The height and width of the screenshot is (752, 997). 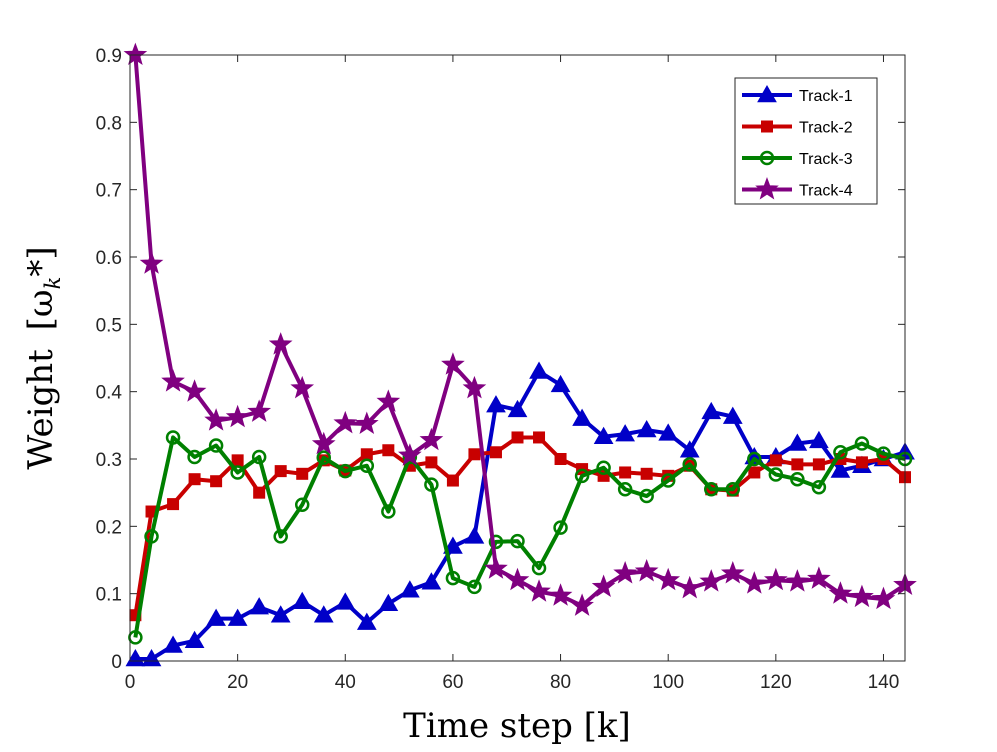 What do you see at coordinates (884, 682) in the screenshot?
I see `x-tick-label: 140` at bounding box center [884, 682].